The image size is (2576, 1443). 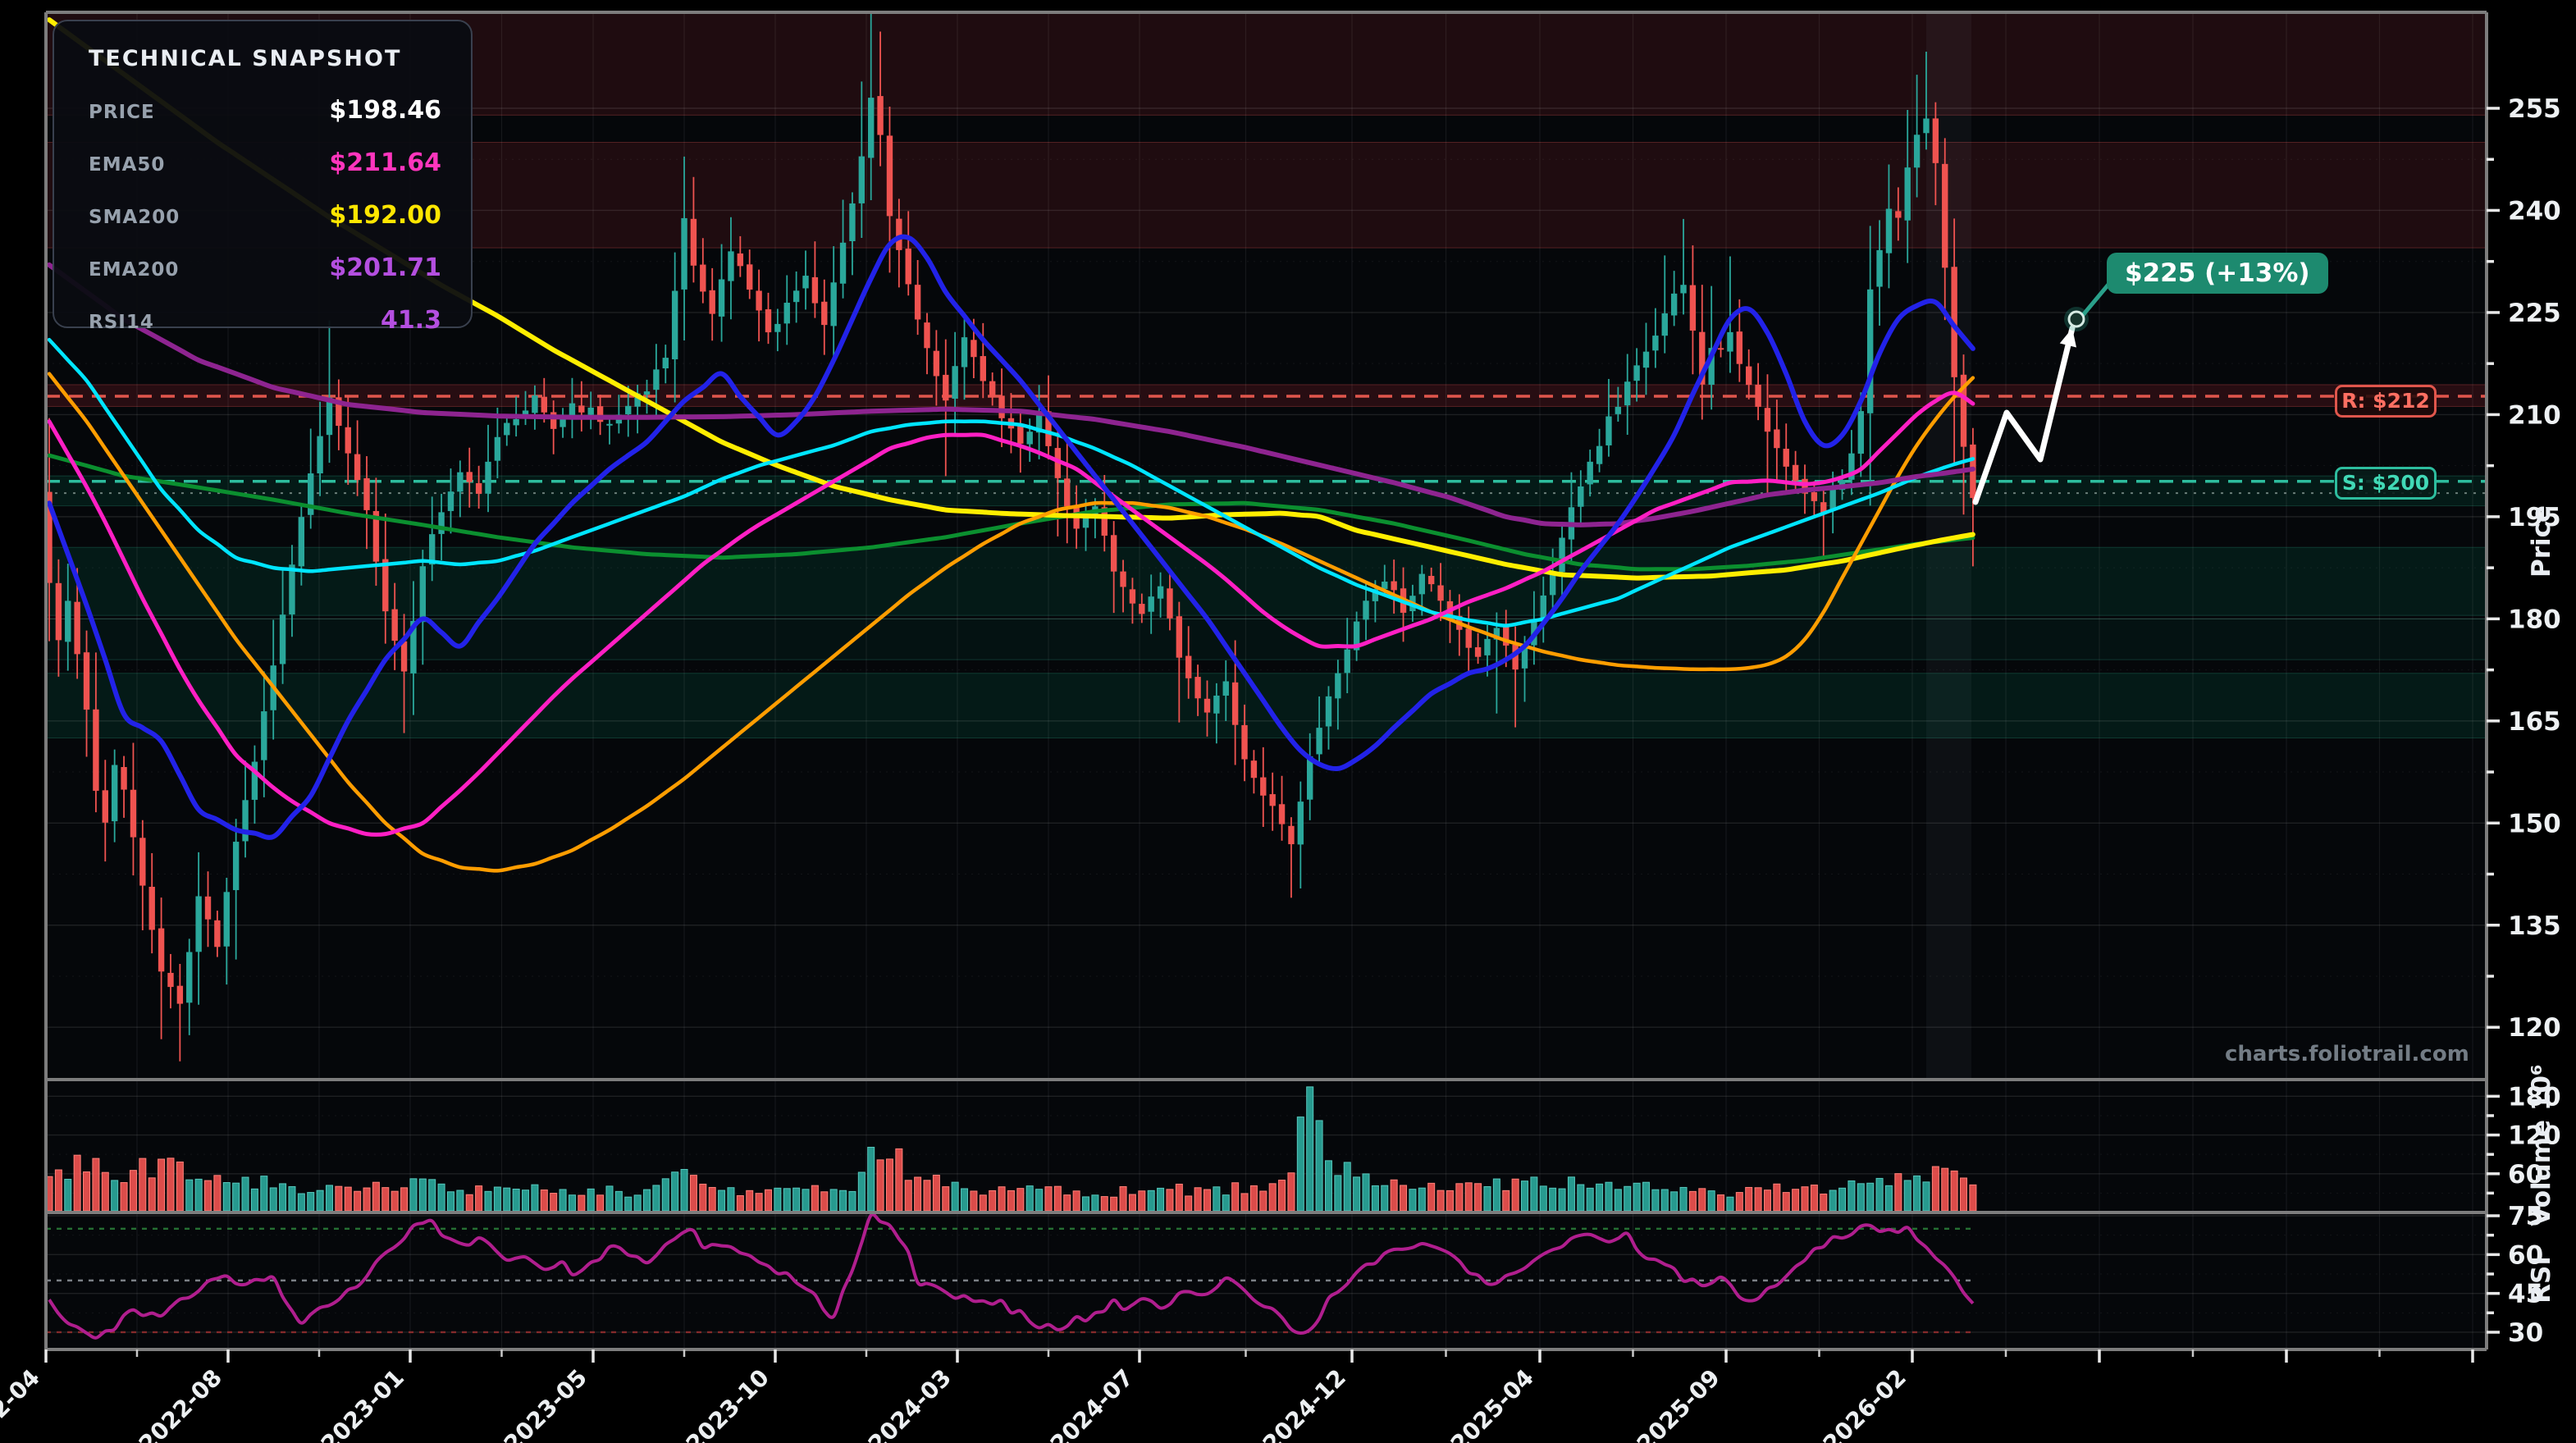 I want to click on target-dot, so click(x=2076, y=319).